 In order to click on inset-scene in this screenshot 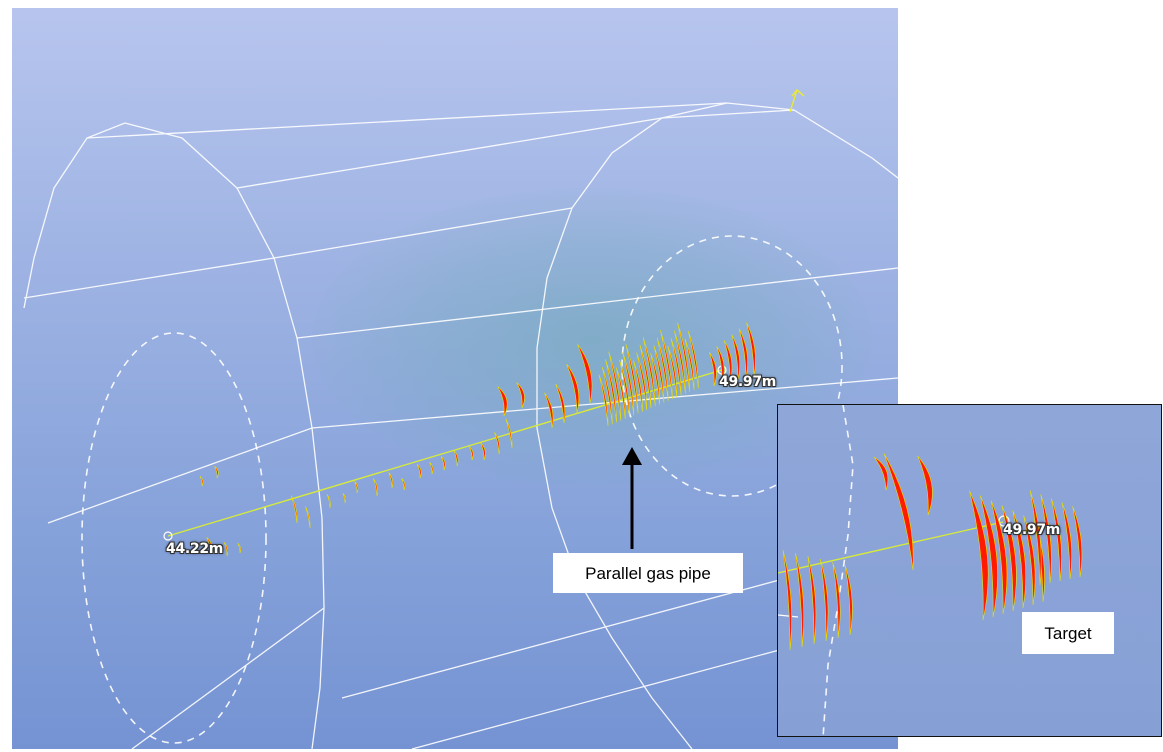, I will do `click(930, 570)`.